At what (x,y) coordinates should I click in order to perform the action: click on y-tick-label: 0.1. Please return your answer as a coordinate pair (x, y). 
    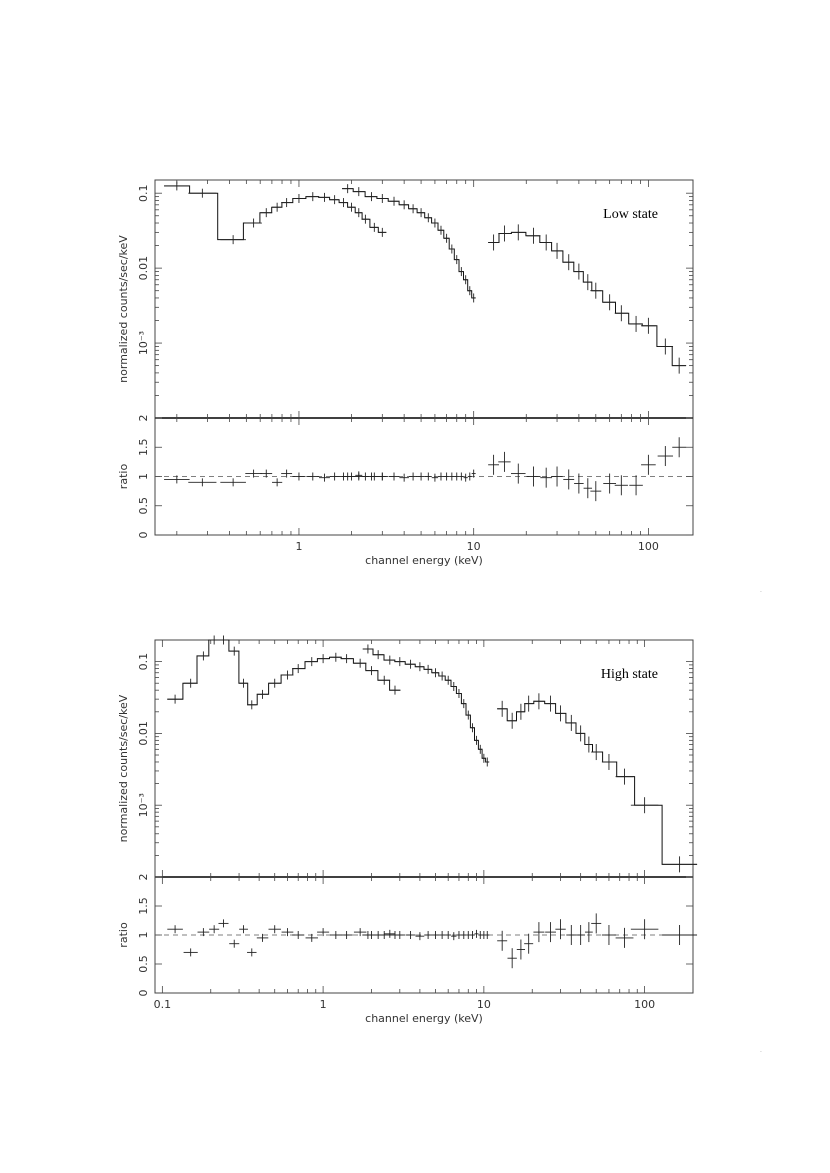
    Looking at the image, I should click on (143, 193).